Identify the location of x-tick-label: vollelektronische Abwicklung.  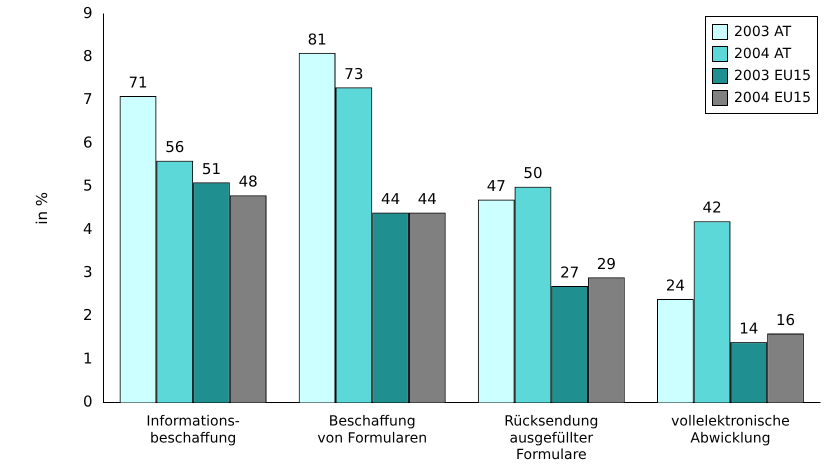
(730, 430).